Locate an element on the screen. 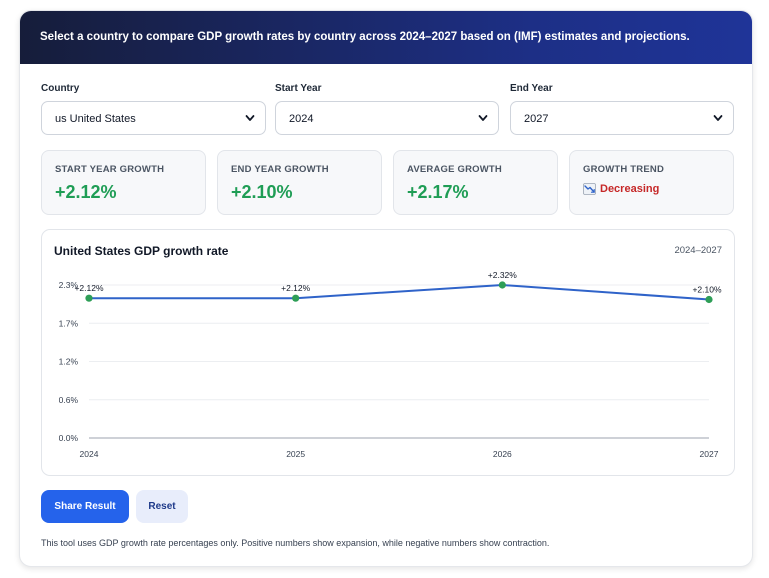 The width and height of the screenshot is (769, 578). start-year-growth-label: START YEAR GROWTH is located at coordinates (110, 169).